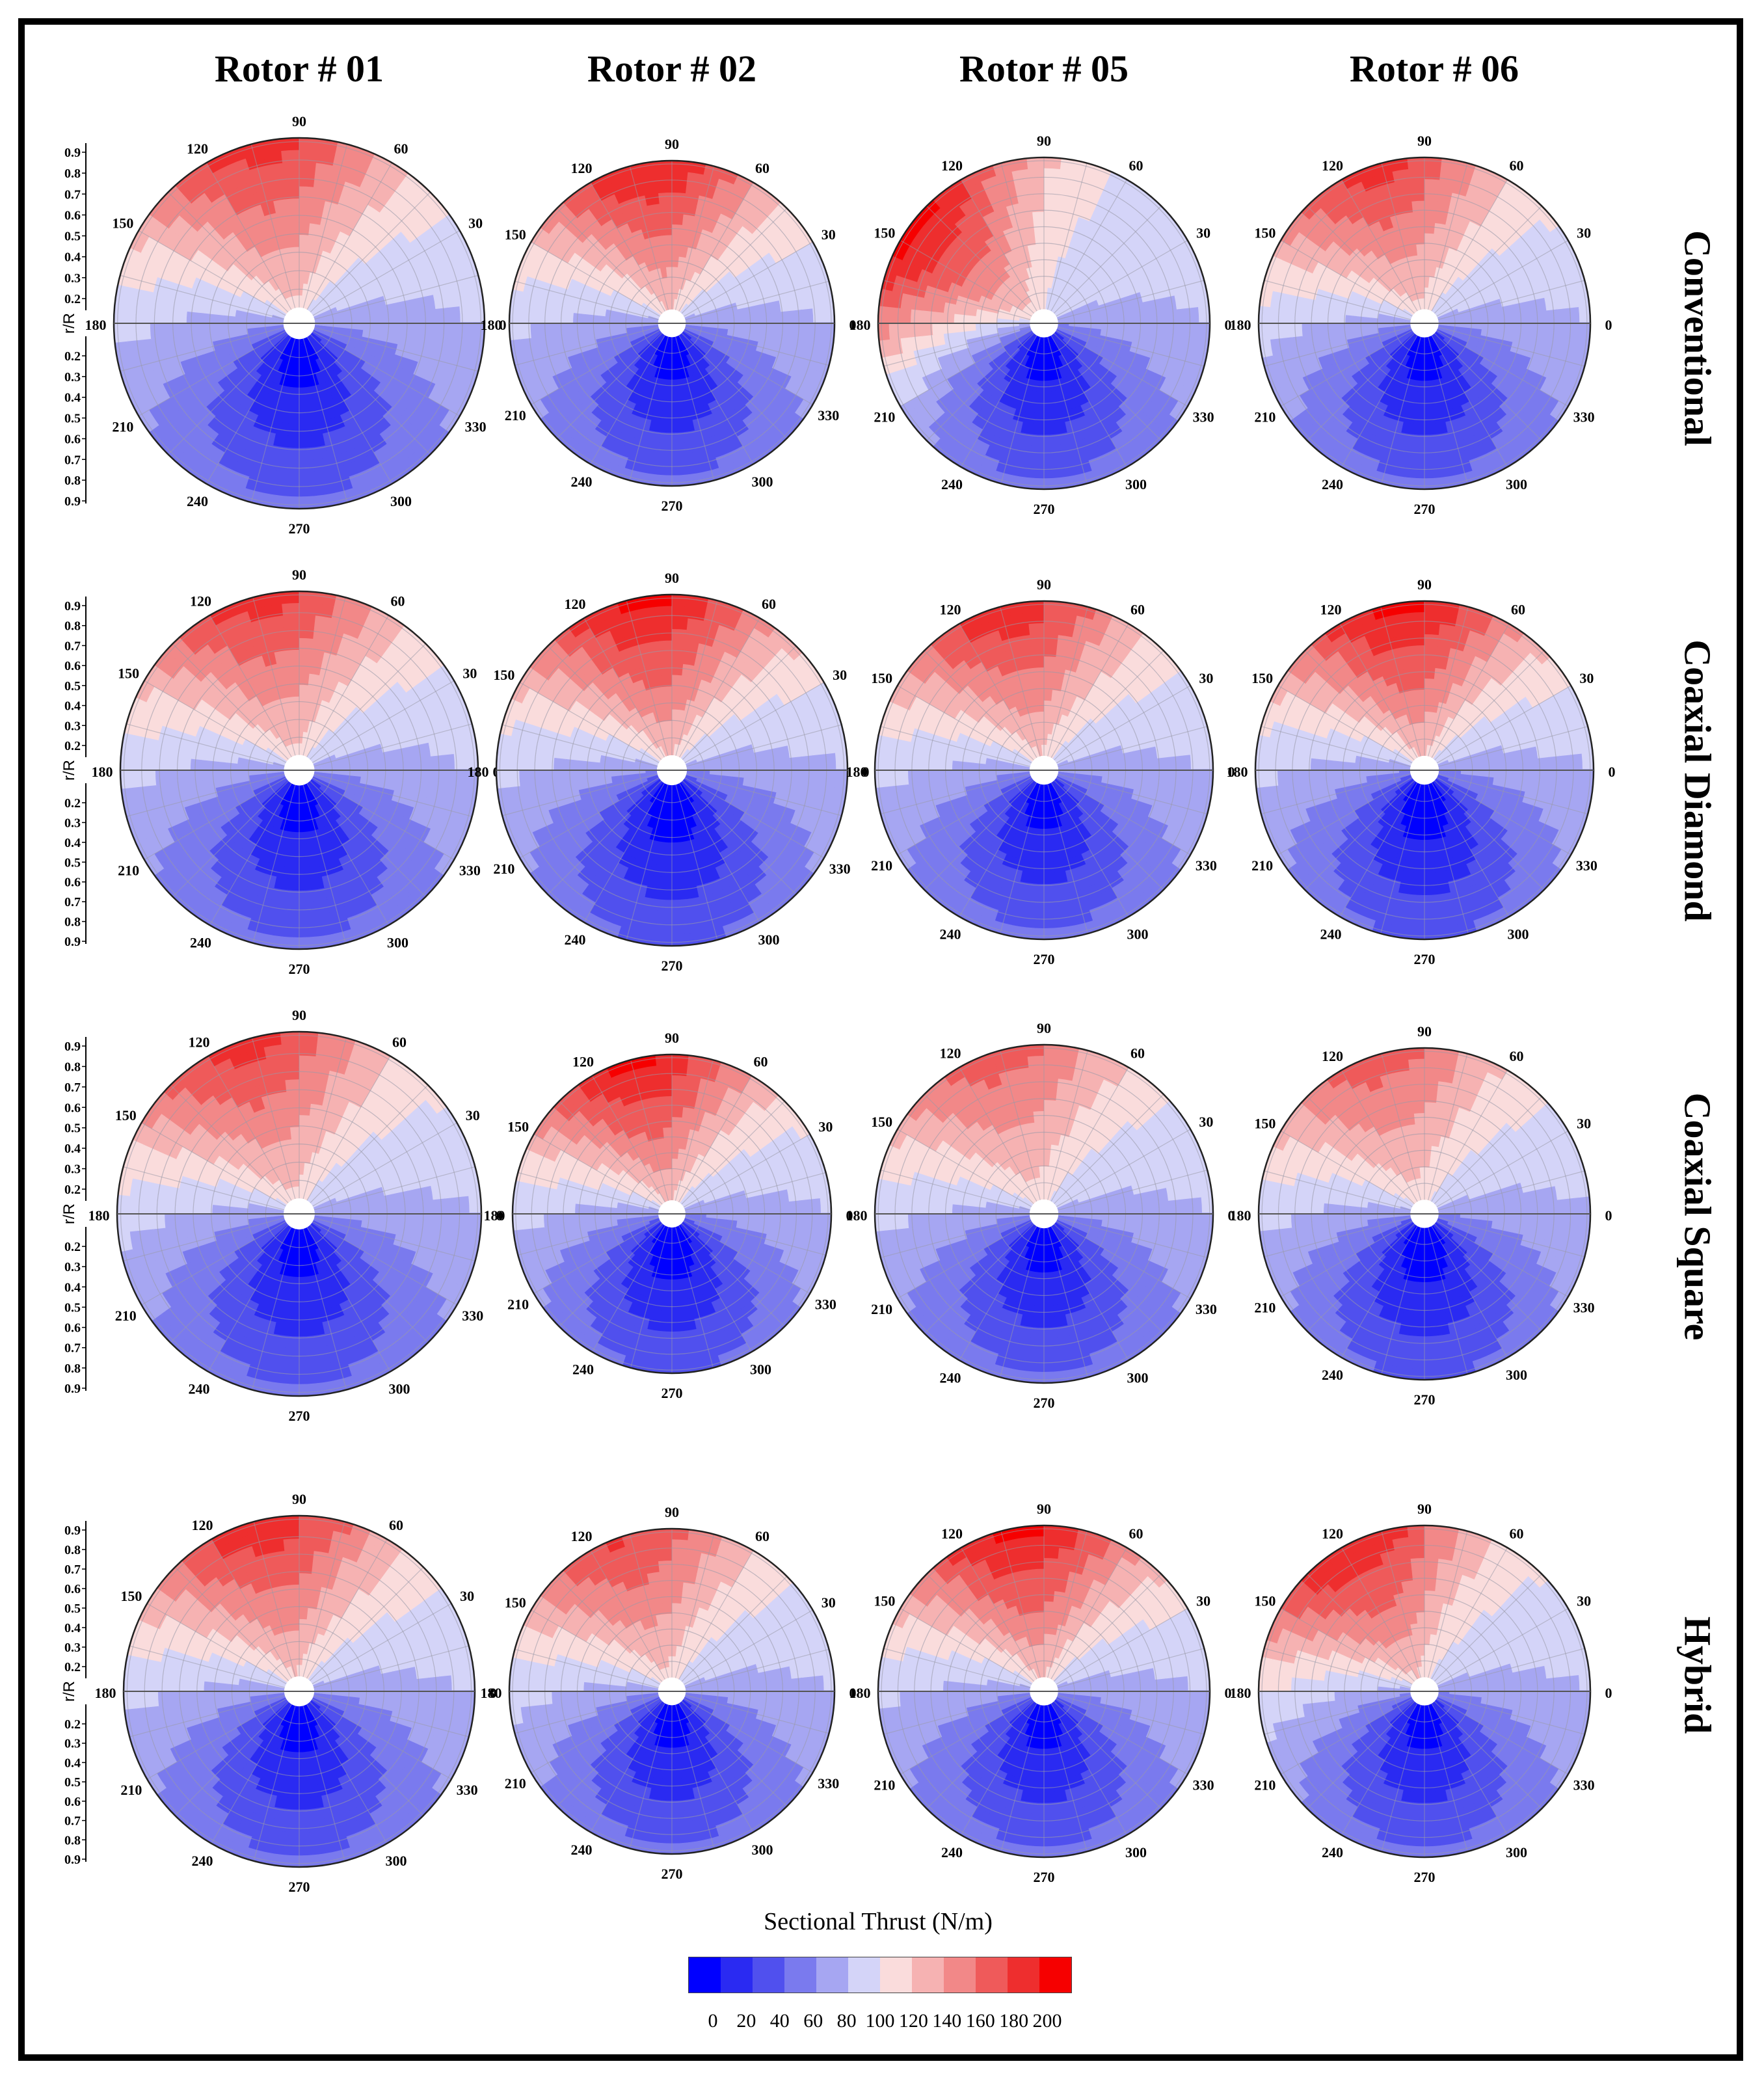  What do you see at coordinates (762, 482) in the screenshot?
I see `azimuth-tick-label: 300` at bounding box center [762, 482].